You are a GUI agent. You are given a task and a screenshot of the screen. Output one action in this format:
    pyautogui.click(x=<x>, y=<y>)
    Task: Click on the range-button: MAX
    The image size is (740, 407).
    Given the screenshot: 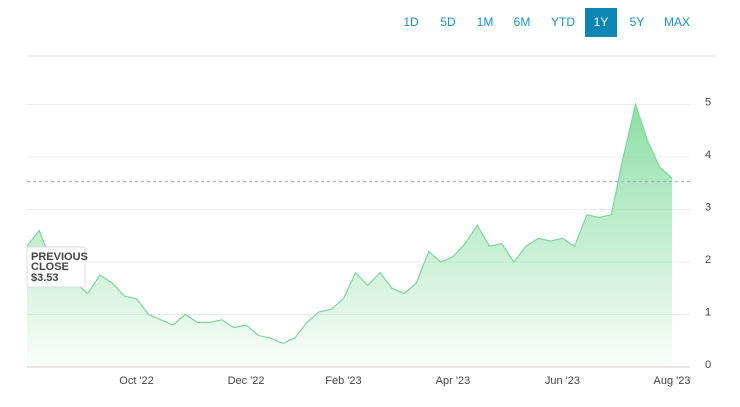 What is the action you would take?
    pyautogui.click(x=677, y=22)
    